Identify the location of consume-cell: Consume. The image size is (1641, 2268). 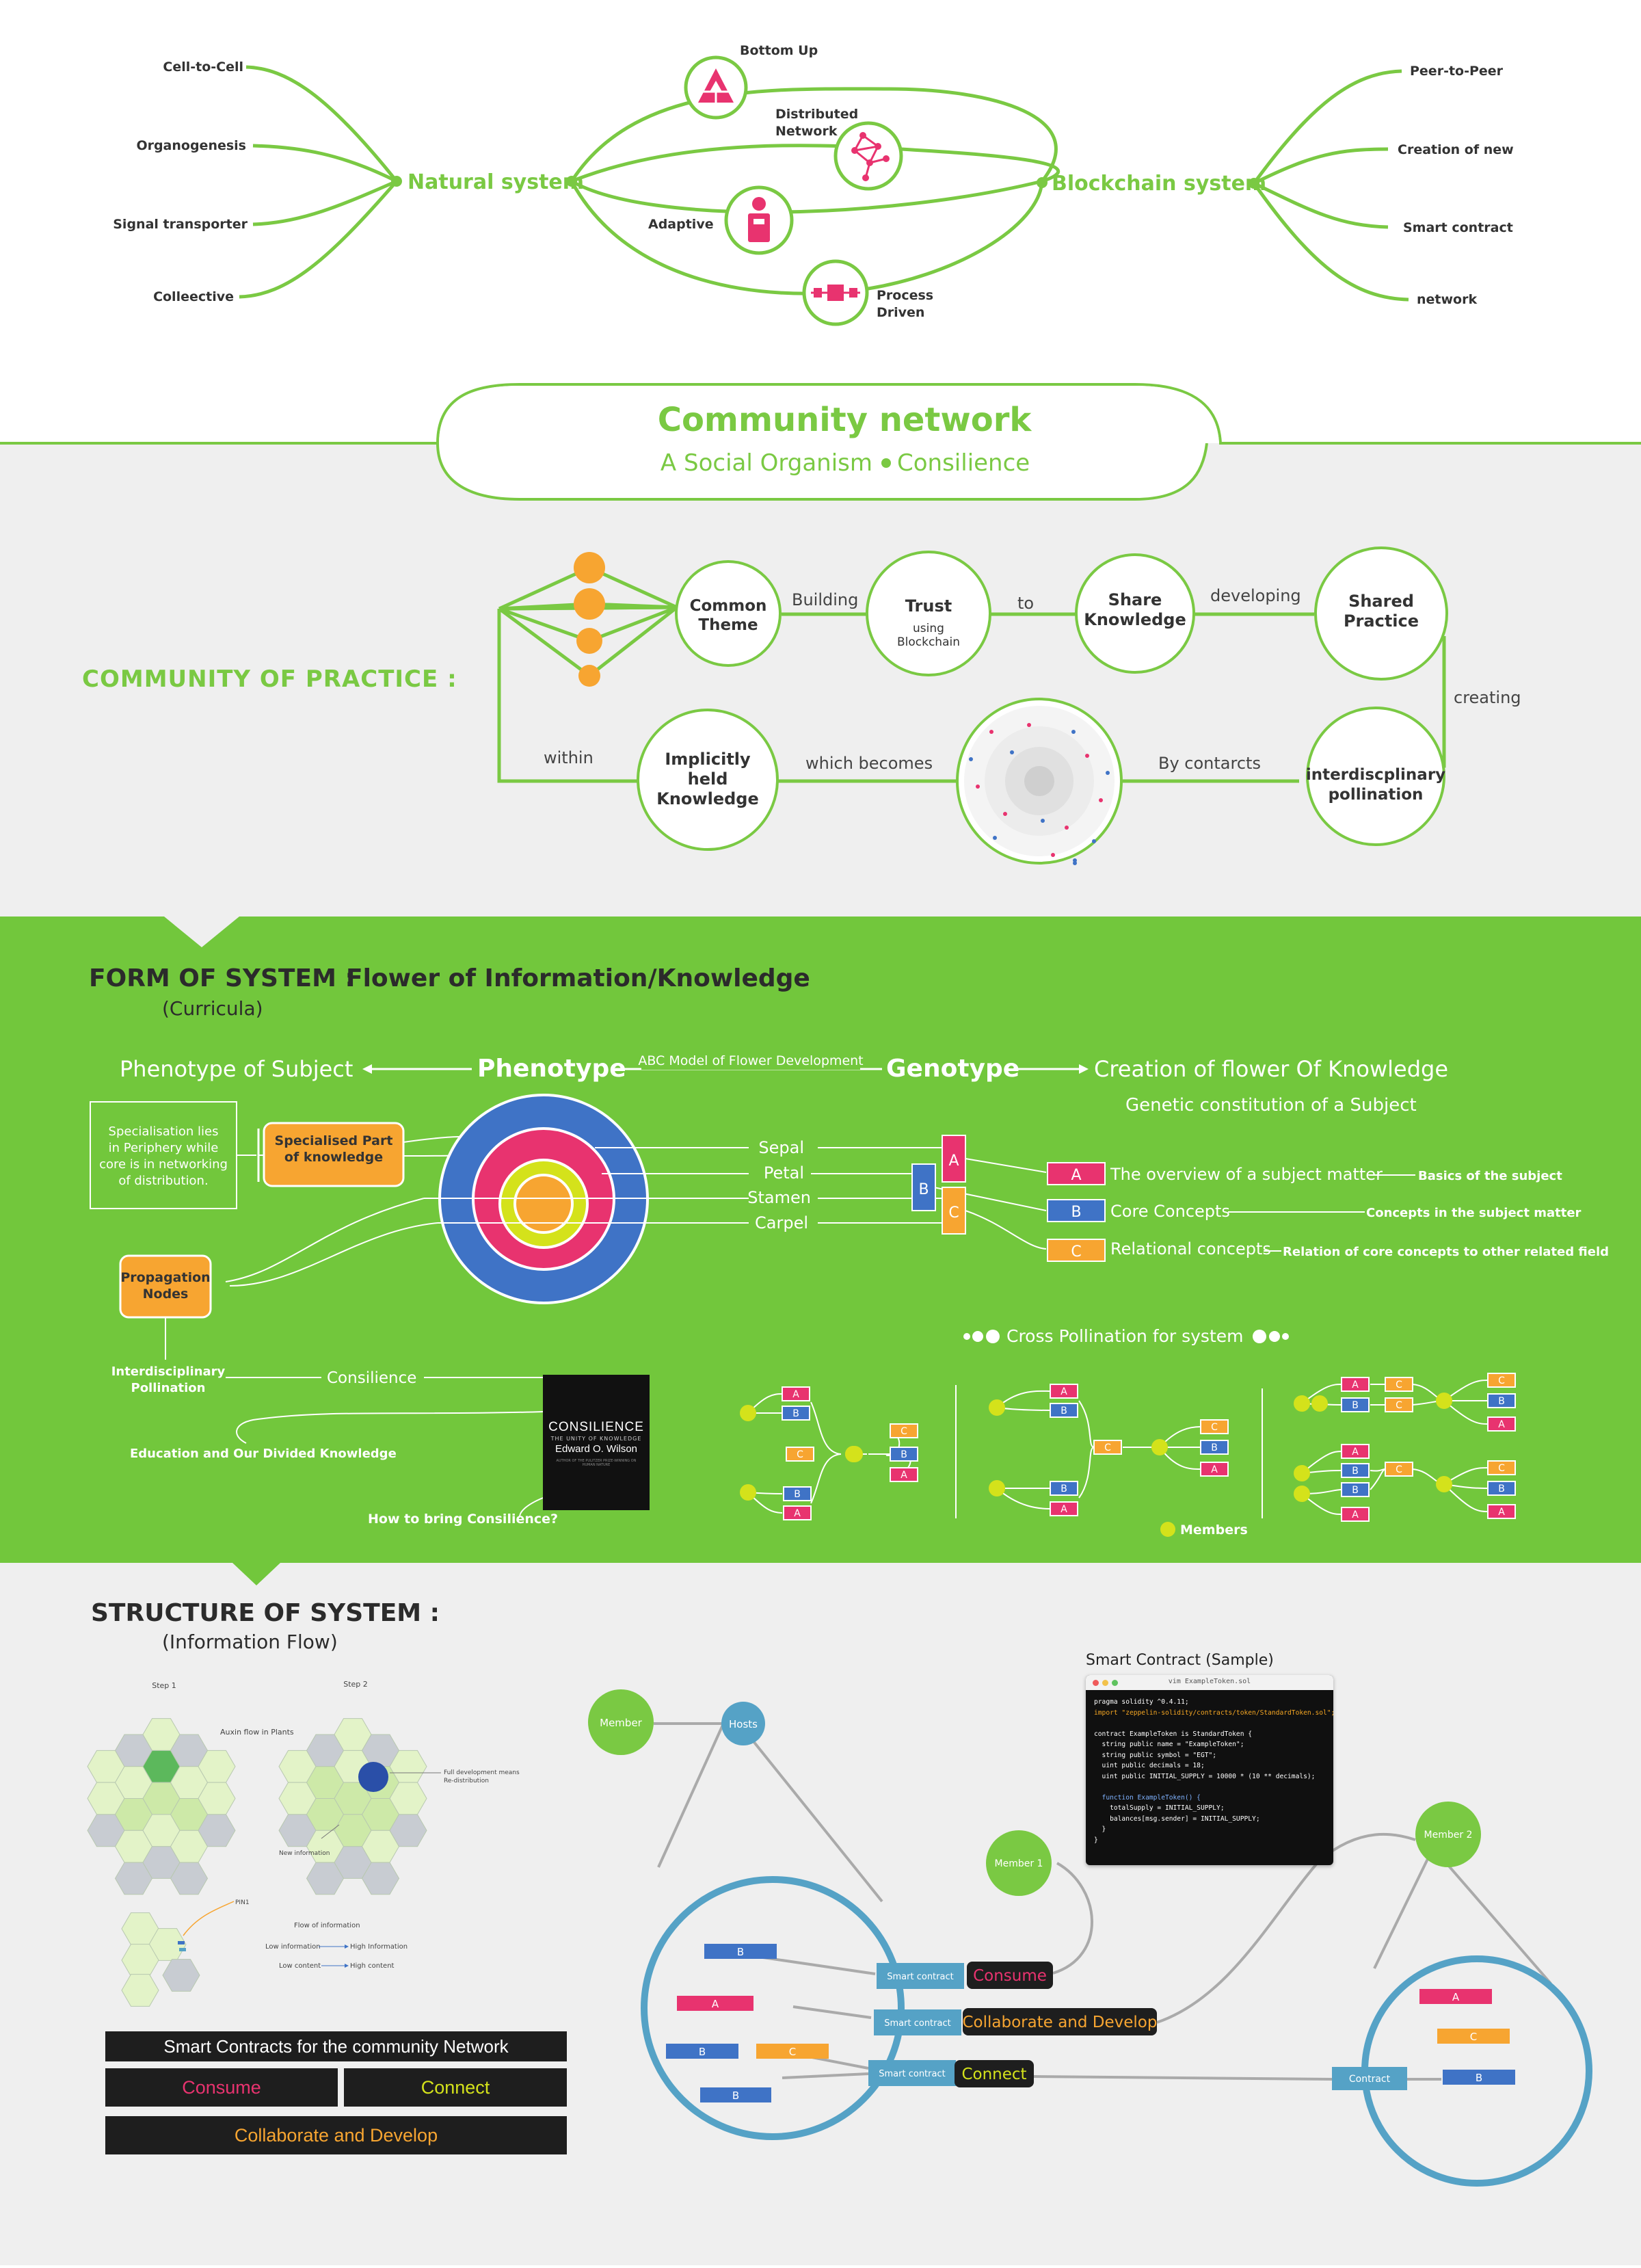
(221, 2087).